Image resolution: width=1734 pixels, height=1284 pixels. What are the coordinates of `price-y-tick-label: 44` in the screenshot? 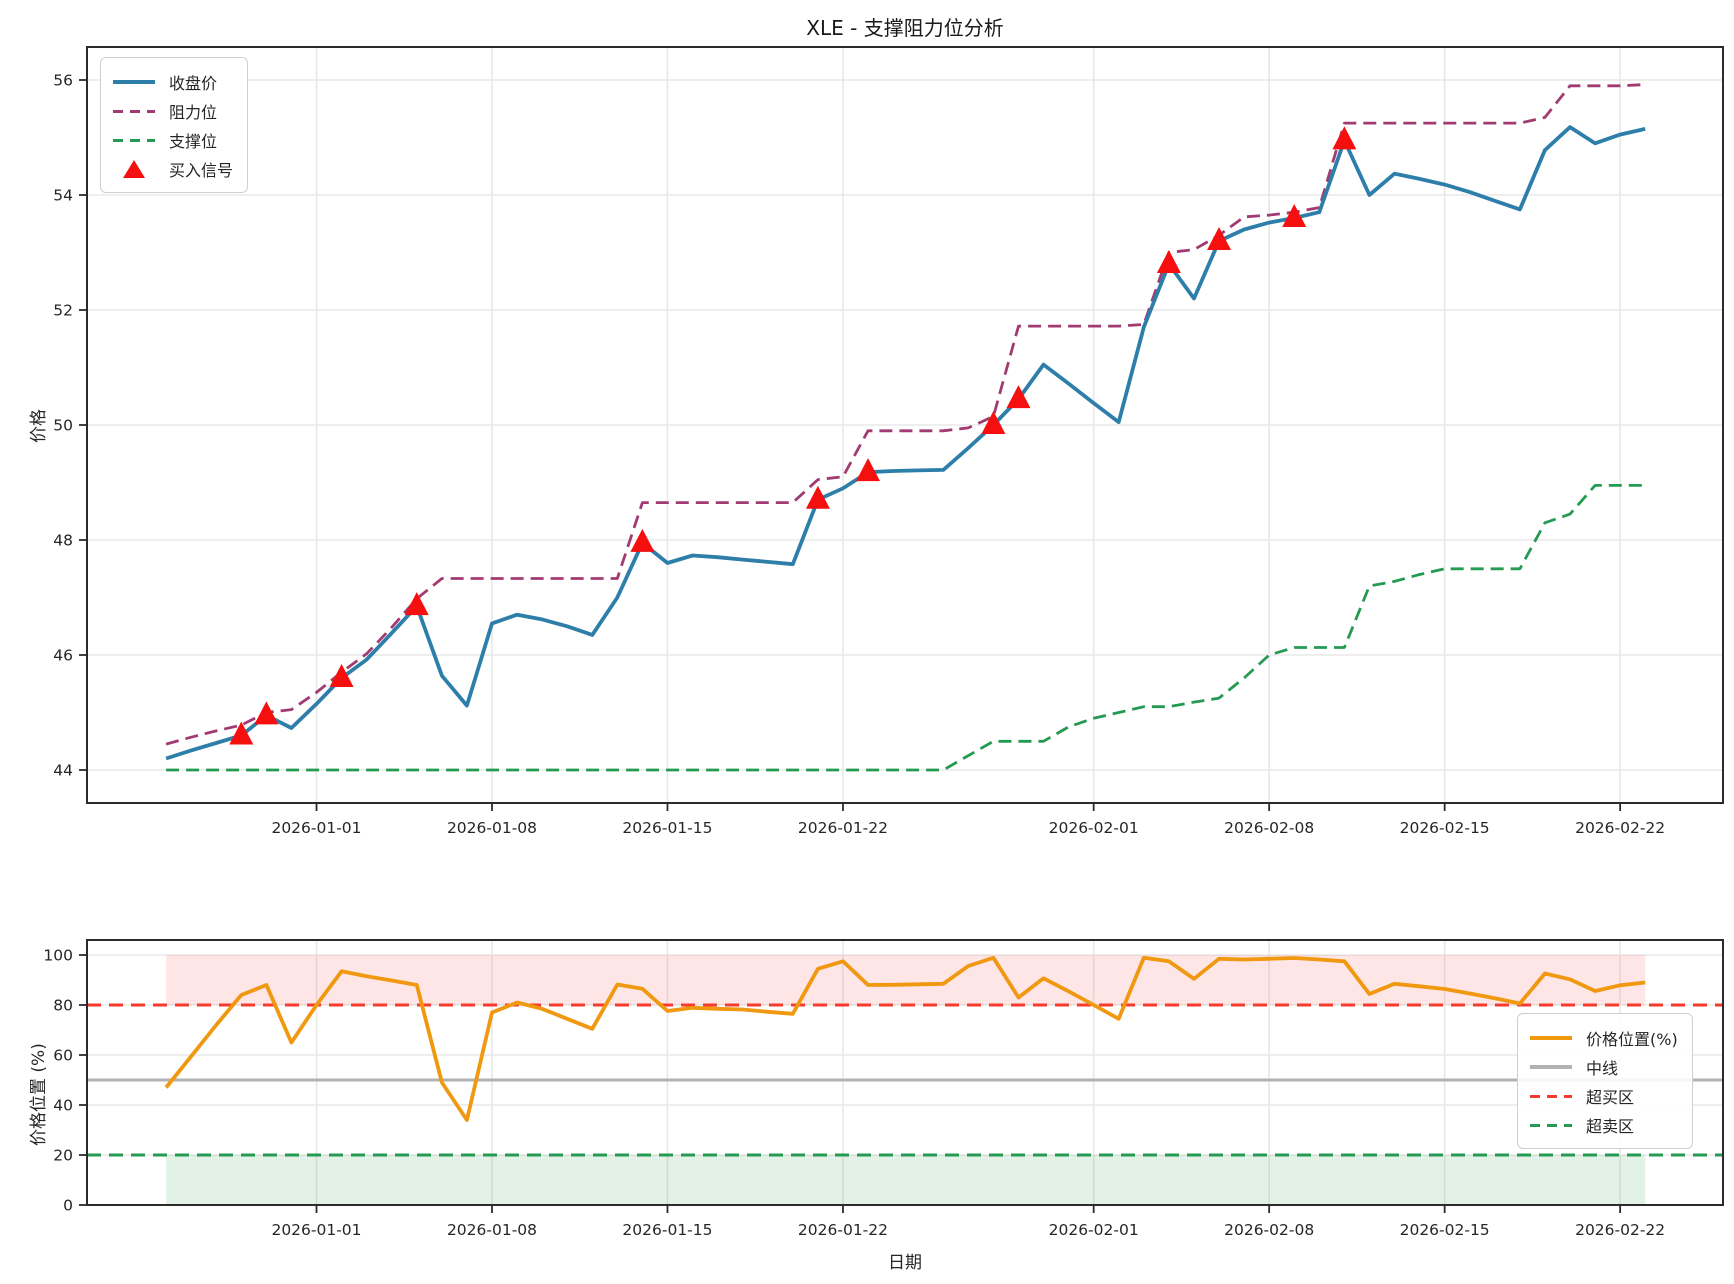 It's located at (63, 771).